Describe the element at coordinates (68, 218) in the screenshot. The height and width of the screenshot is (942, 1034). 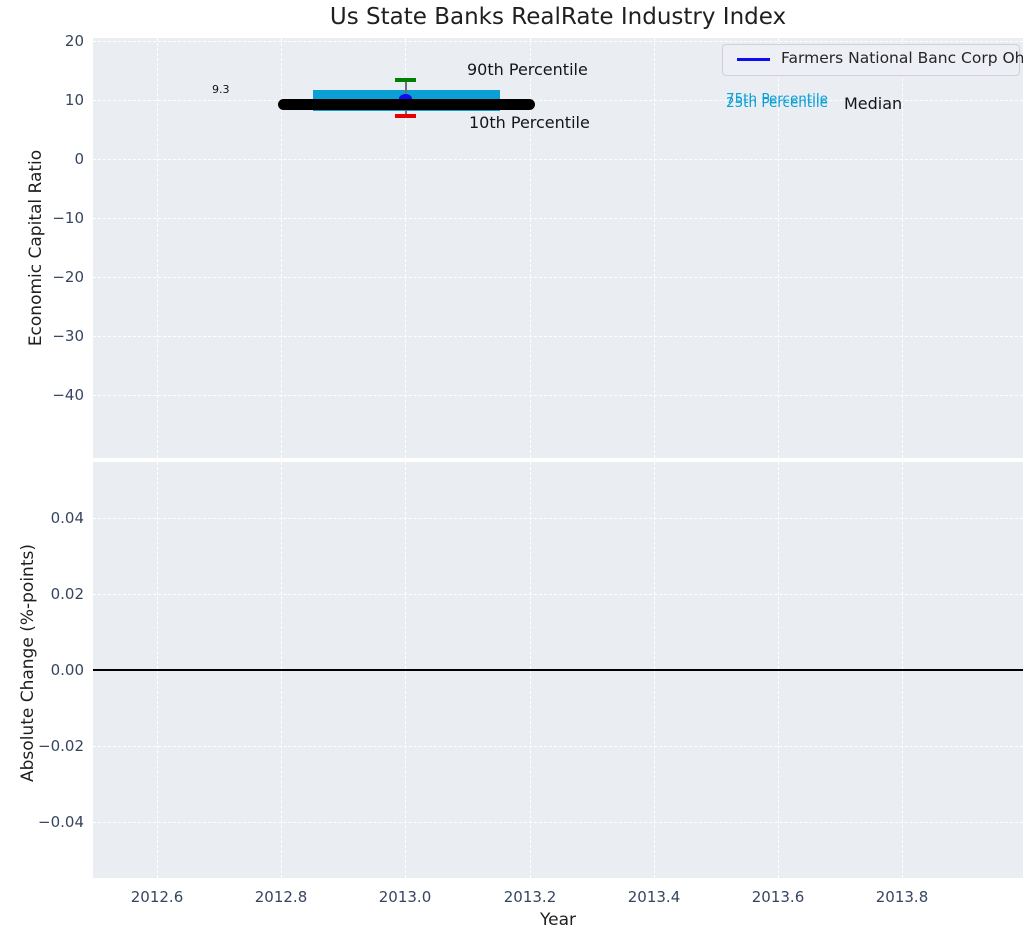
I see `y-tick-label: −10` at that location.